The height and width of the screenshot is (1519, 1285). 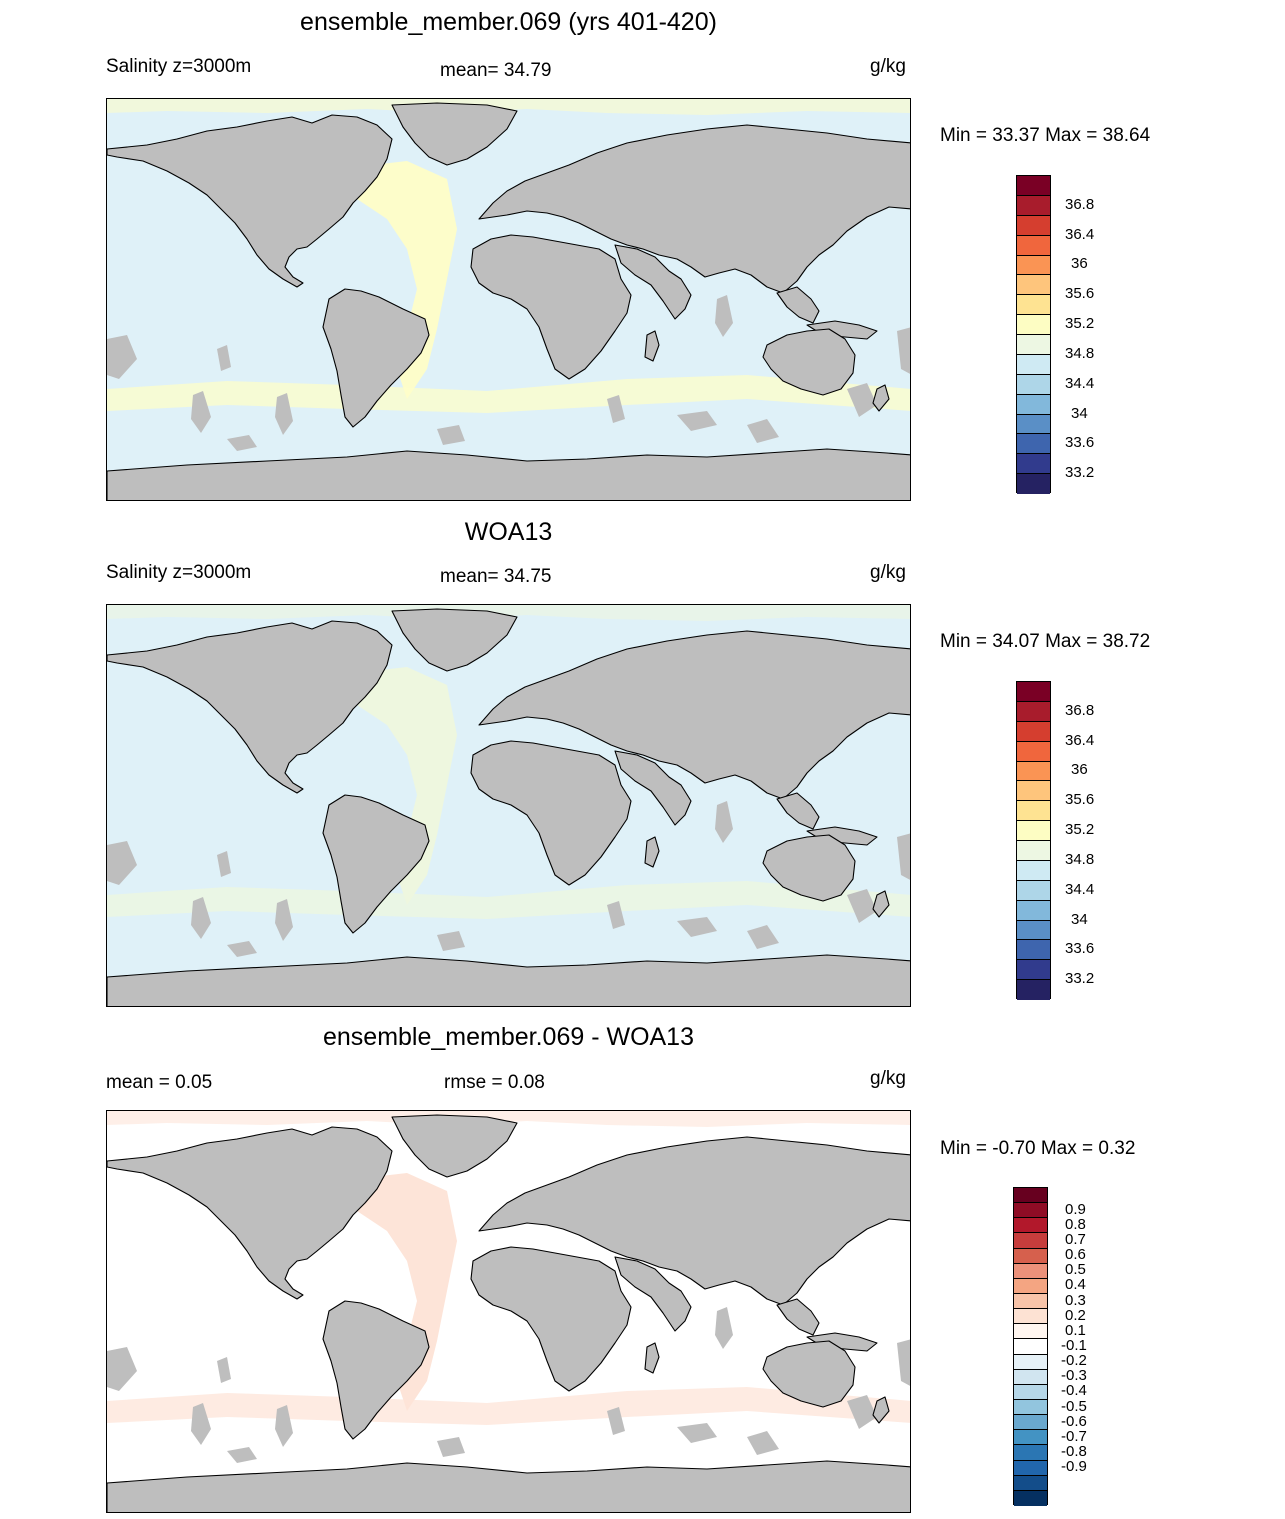 I want to click on panel2-colorbar, so click(x=1033, y=840).